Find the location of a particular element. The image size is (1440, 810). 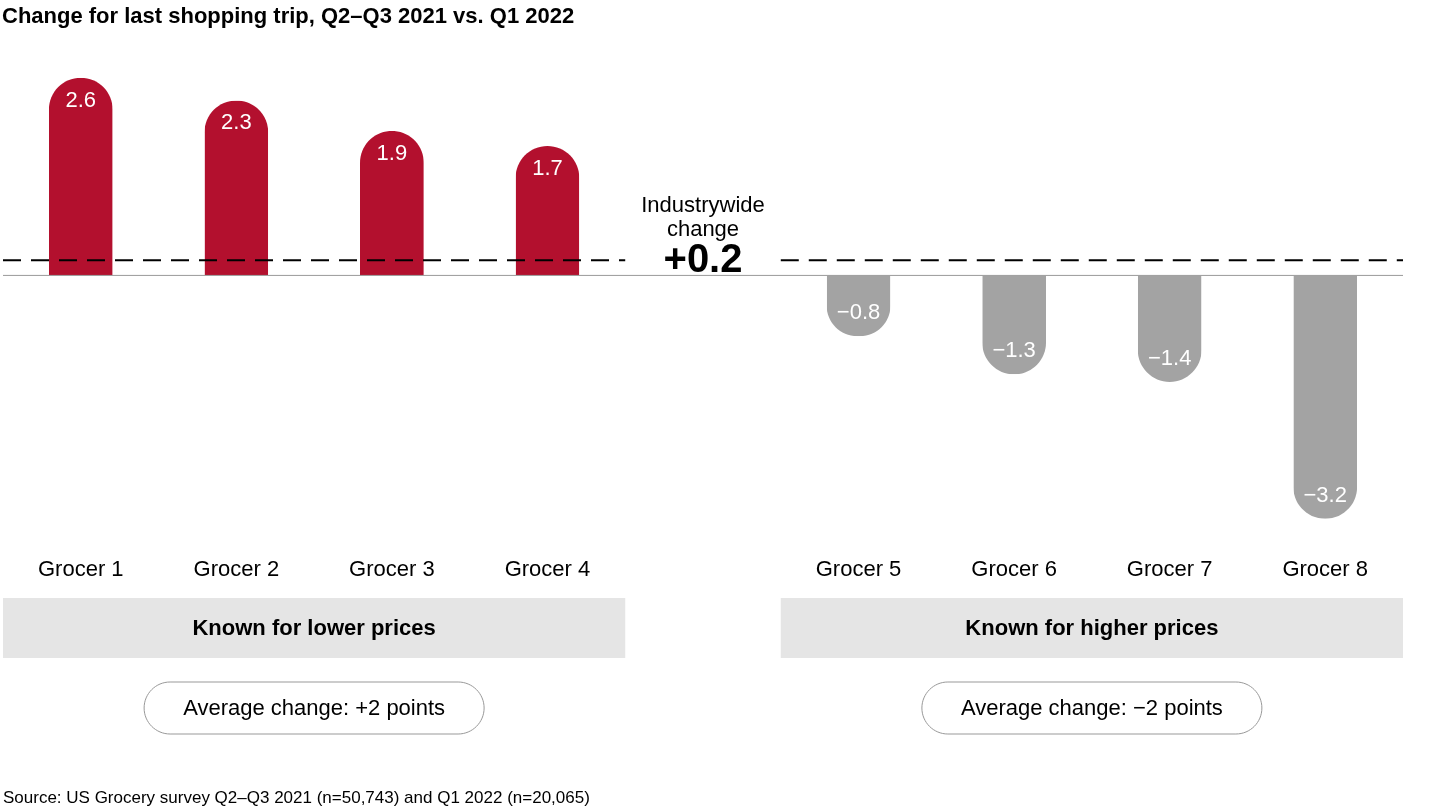

x-tick-label: Grocer 7 is located at coordinates (1169, 568).